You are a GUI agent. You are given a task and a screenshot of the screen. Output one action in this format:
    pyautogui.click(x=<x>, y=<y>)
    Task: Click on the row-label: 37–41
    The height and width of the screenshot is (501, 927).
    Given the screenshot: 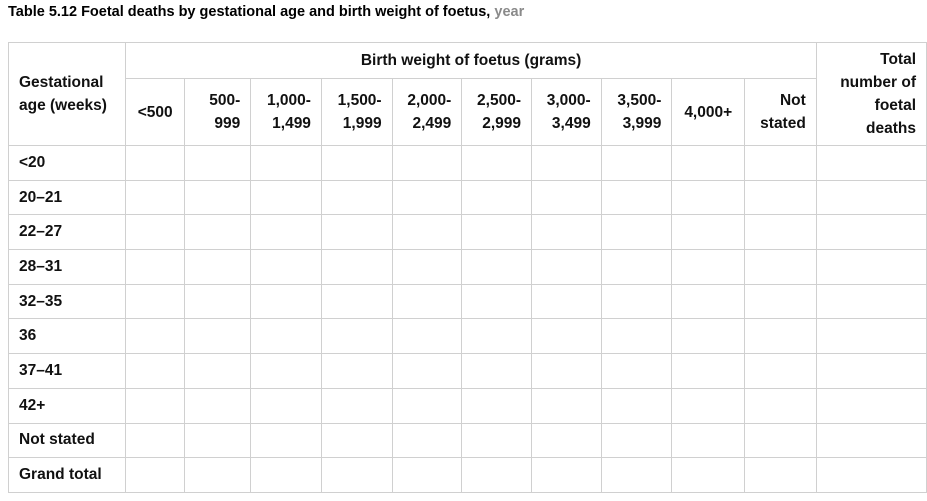 What is the action you would take?
    pyautogui.click(x=67, y=371)
    